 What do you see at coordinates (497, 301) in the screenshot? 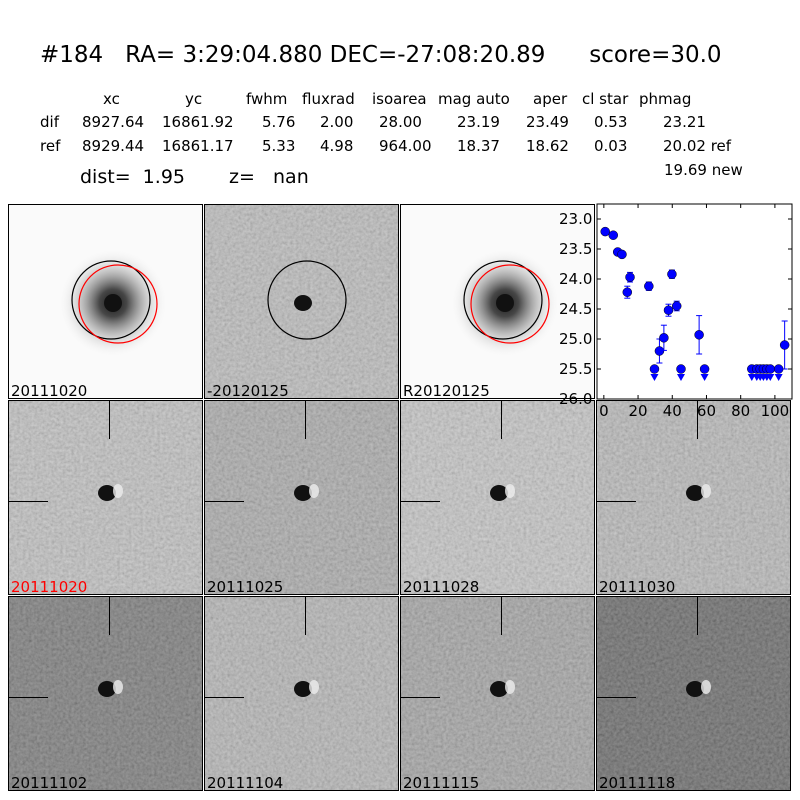
I see `stamp-image: R20120125` at bounding box center [497, 301].